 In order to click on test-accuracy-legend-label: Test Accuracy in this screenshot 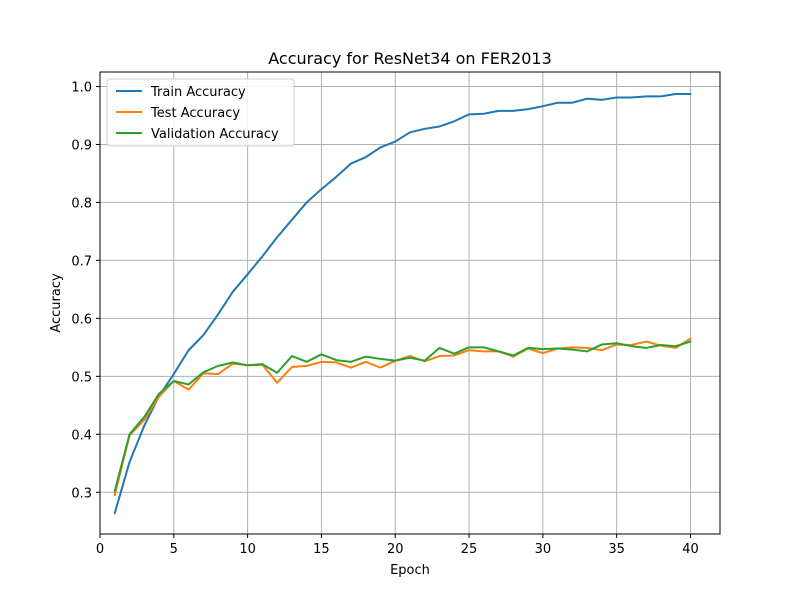, I will do `click(195, 113)`.